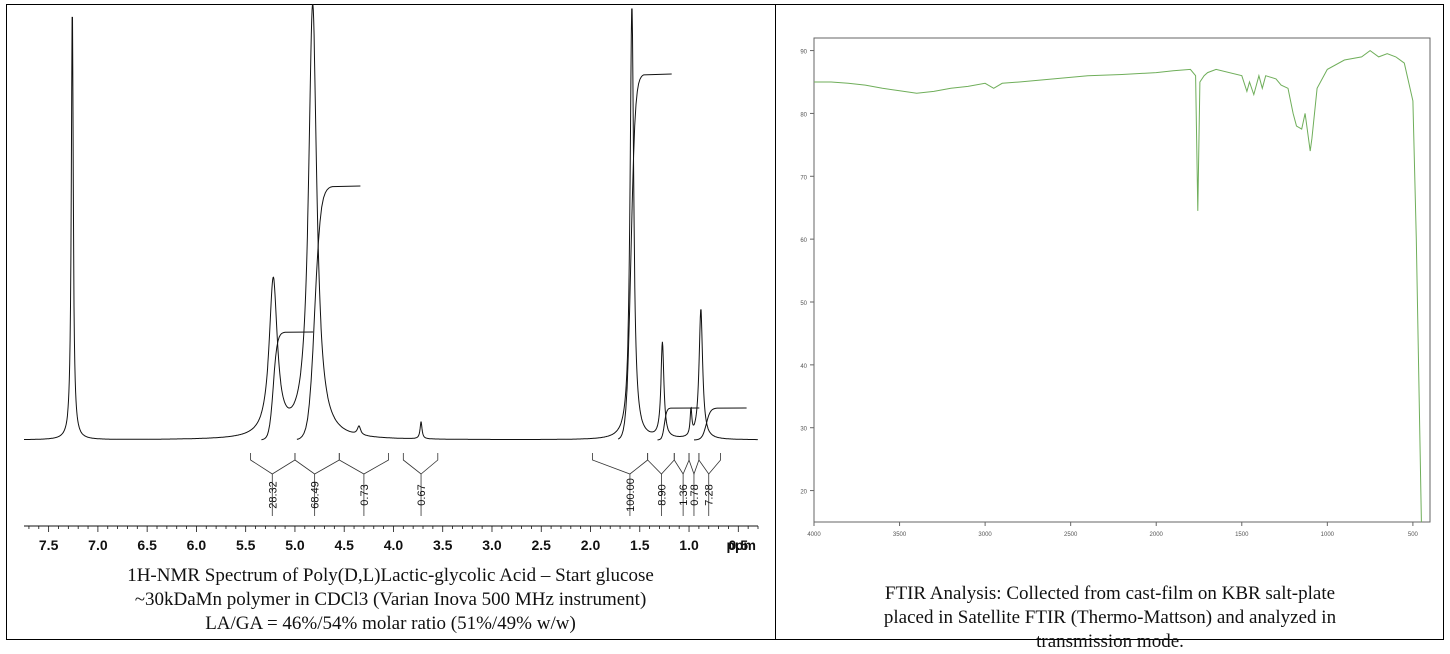 Image resolution: width=1450 pixels, height=654 pixels. I want to click on nmr-x-axis-label: ppm, so click(741, 545).